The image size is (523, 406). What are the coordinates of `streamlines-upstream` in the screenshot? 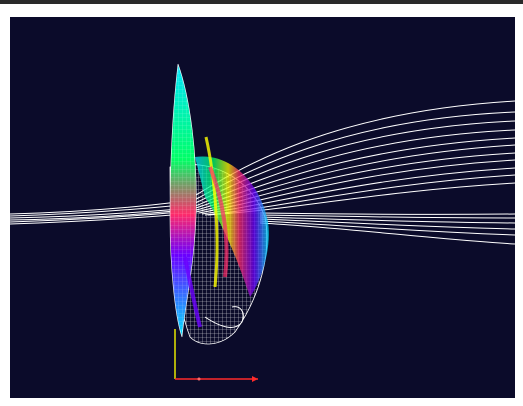 It's located at (103, 213).